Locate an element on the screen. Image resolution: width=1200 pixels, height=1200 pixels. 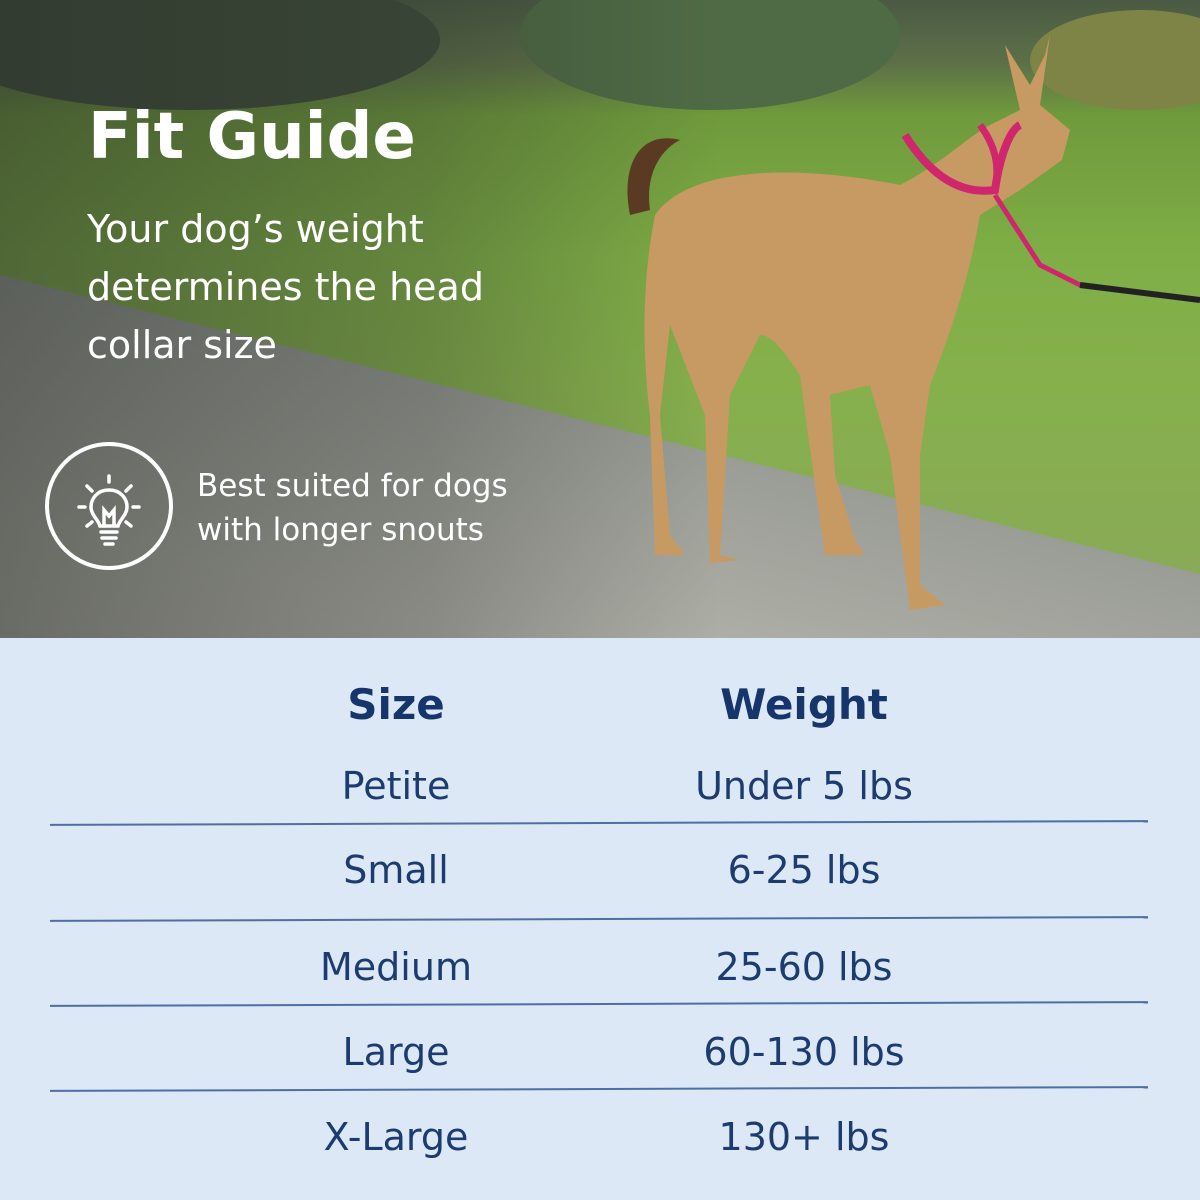
size-cell: Medium is located at coordinates (396, 967).